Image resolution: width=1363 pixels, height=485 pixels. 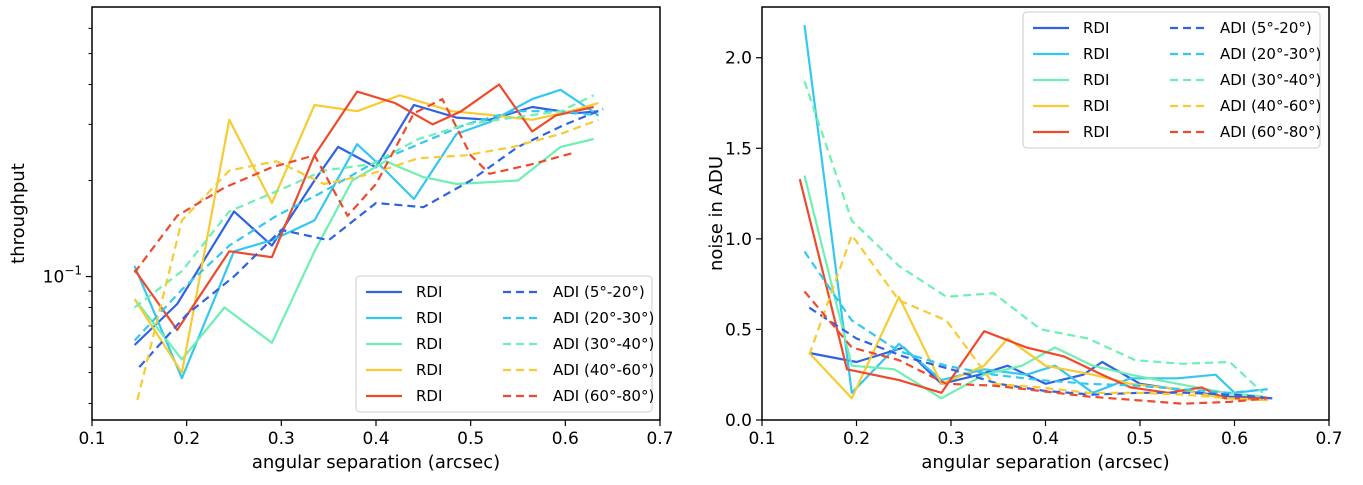 What do you see at coordinates (18, 213) in the screenshot?
I see `y-axis-label: throughput` at bounding box center [18, 213].